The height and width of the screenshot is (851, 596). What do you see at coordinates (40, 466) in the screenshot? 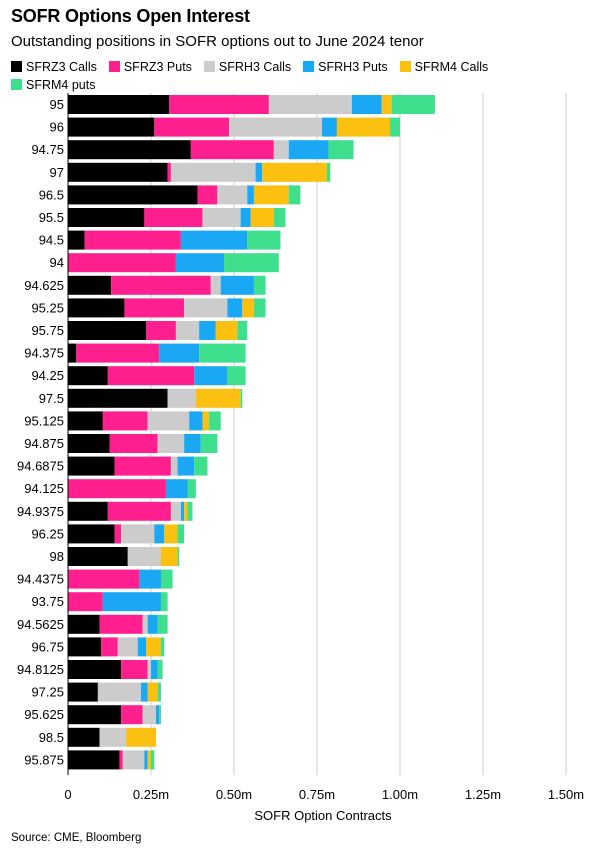
I see `y-category-label: 94.6875` at bounding box center [40, 466].